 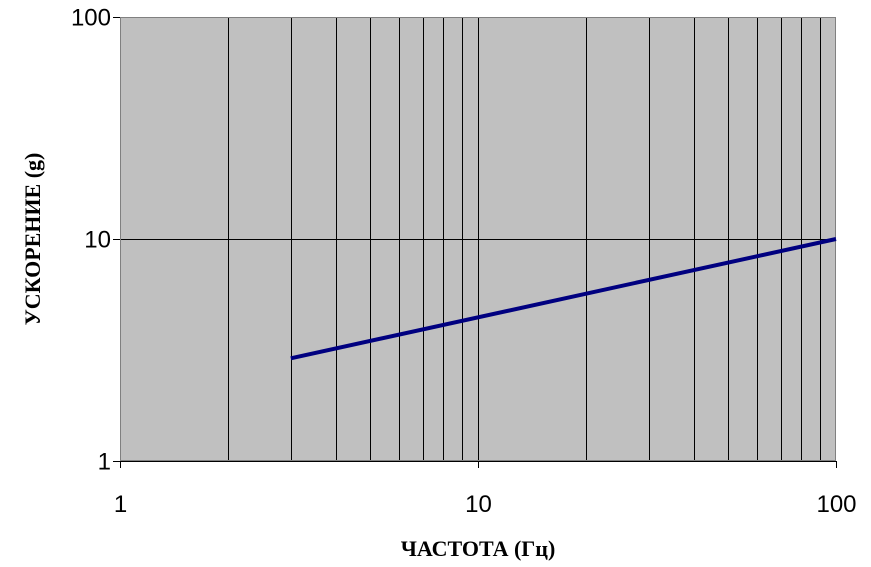 I want to click on series, so click(x=563, y=299).